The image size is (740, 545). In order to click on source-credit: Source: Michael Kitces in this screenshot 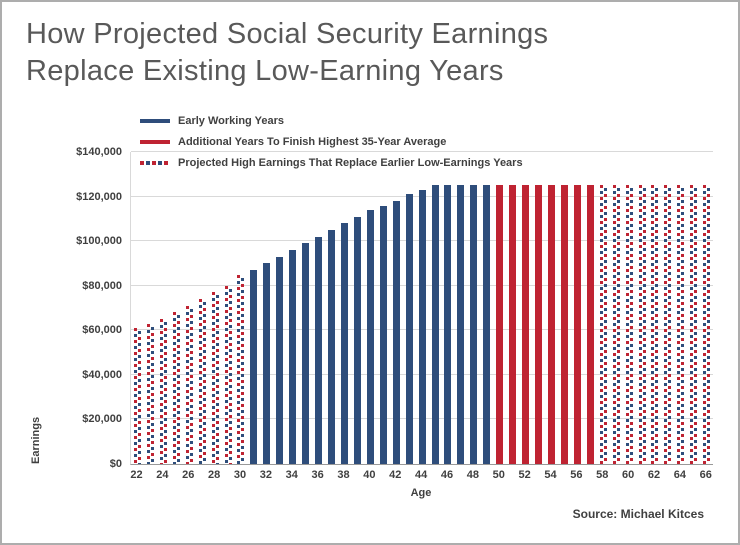, I will do `click(638, 514)`.